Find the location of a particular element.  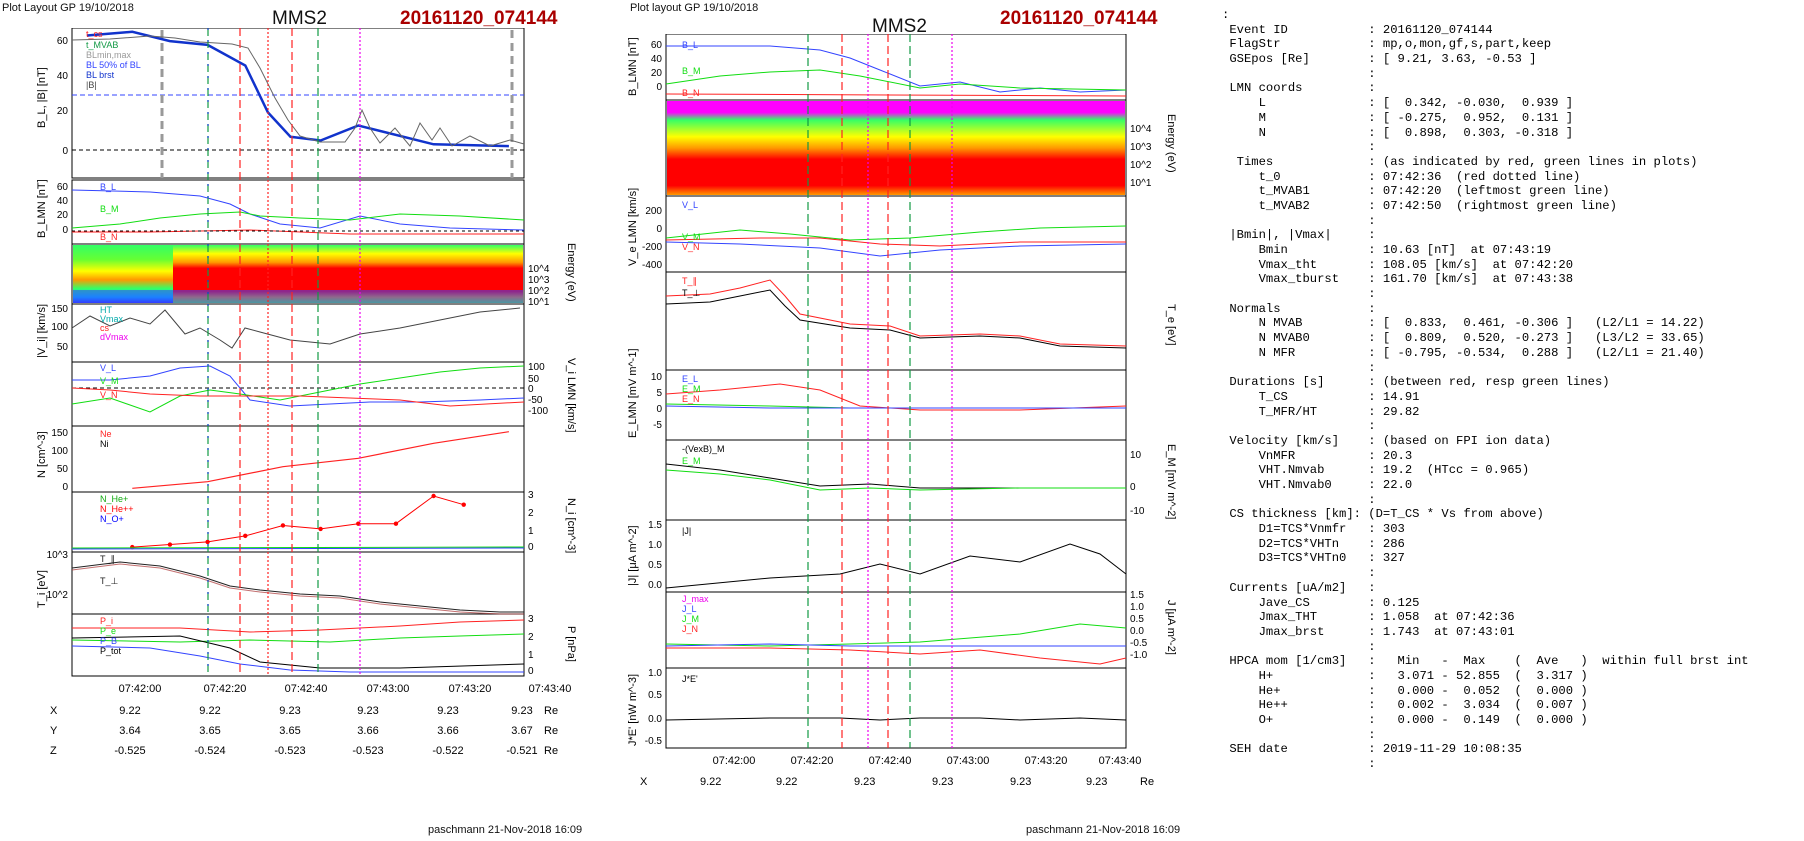

yl-blmn: B_LMN [nT] is located at coordinates (42, 208).